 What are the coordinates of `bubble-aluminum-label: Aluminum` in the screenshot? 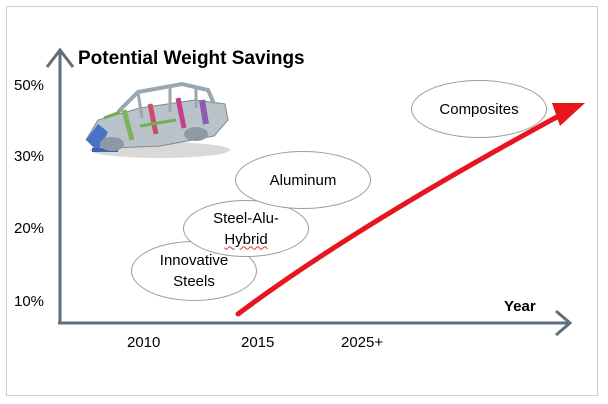 It's located at (303, 180).